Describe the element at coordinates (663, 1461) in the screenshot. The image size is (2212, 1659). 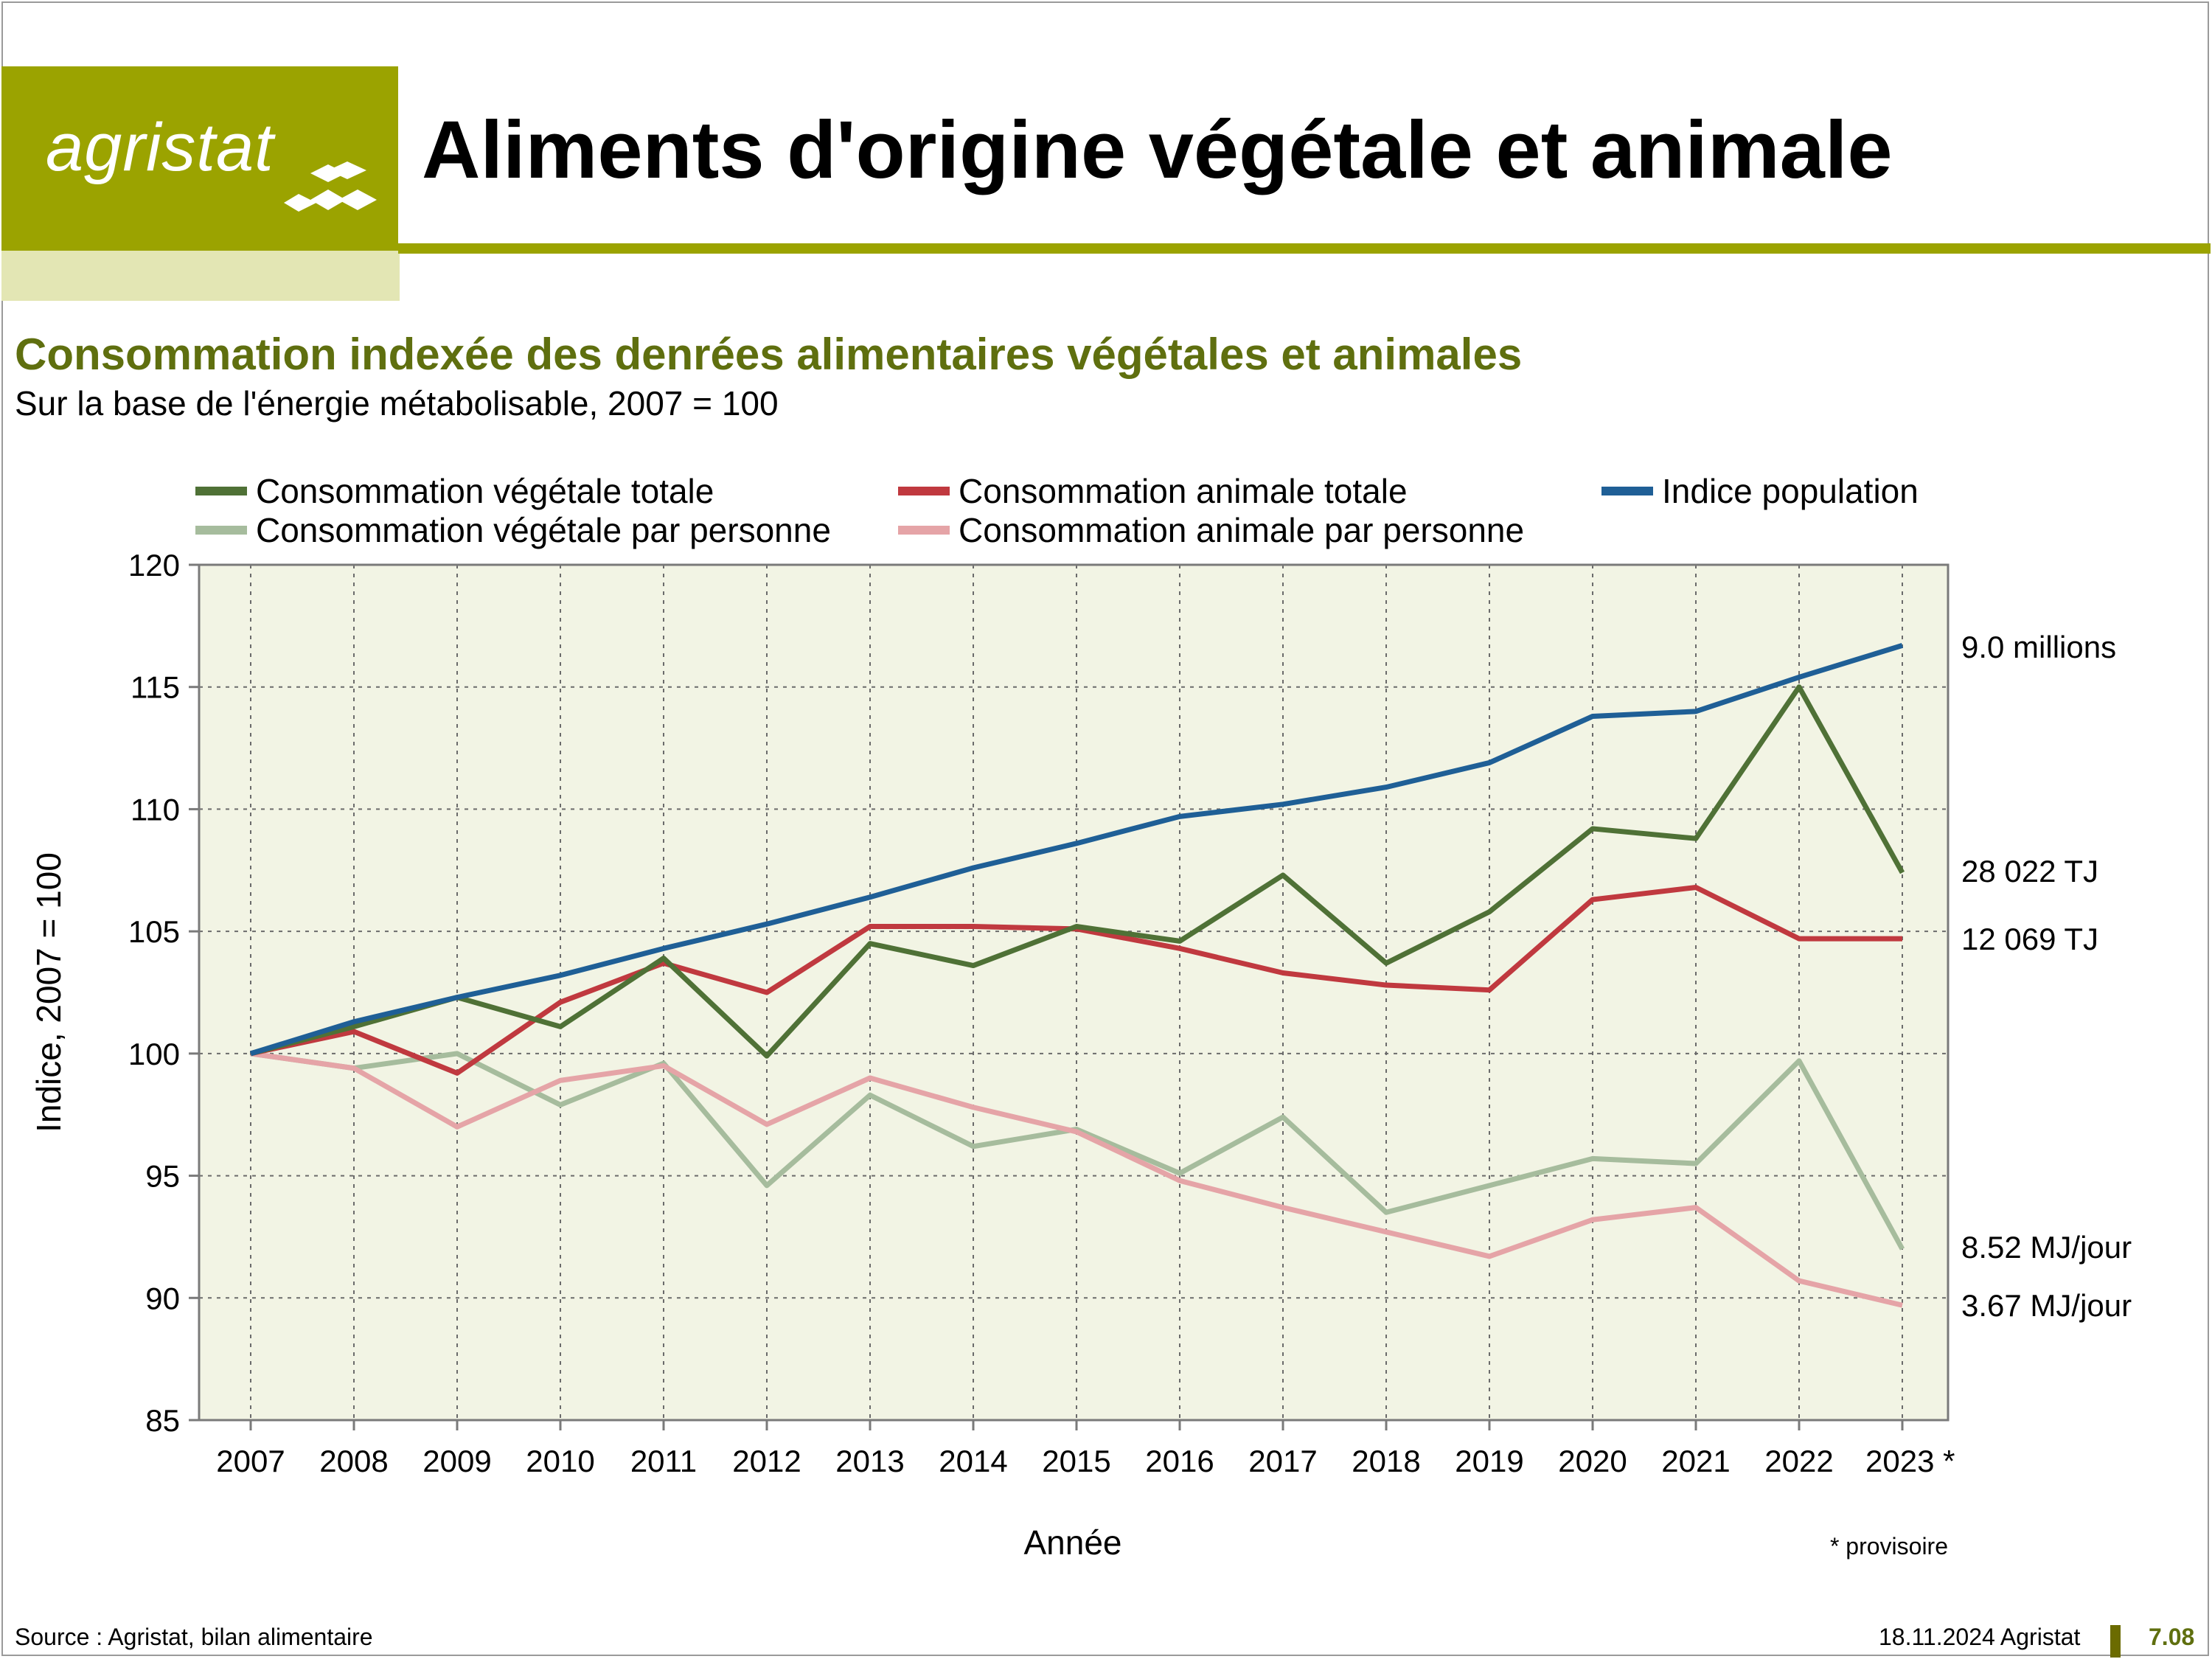
I see `x-tick-label: 2011` at that location.